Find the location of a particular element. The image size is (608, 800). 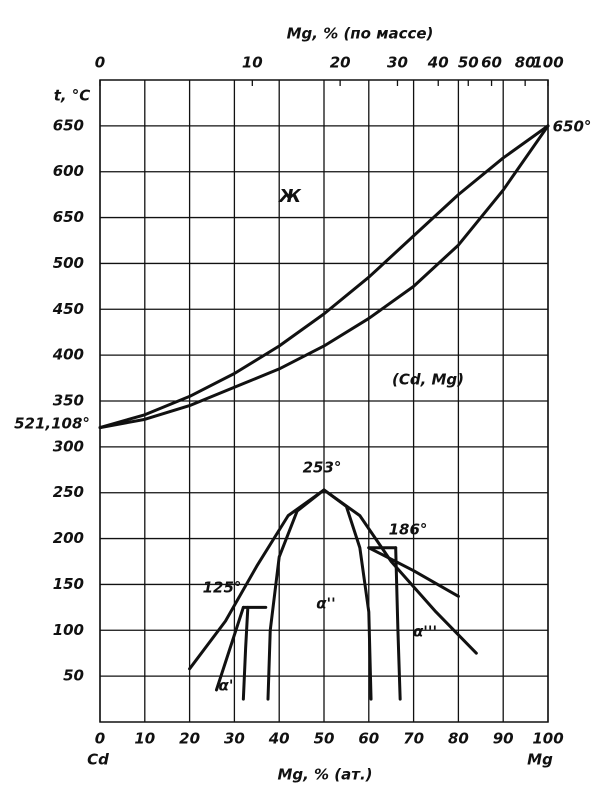

annotation: Ж is located at coordinates (289, 196).